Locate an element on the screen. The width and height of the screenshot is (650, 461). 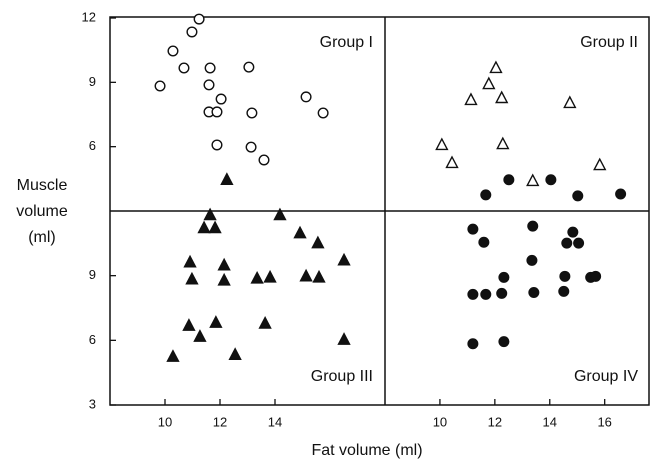
panel-title: Group III is located at coordinates (342, 376).